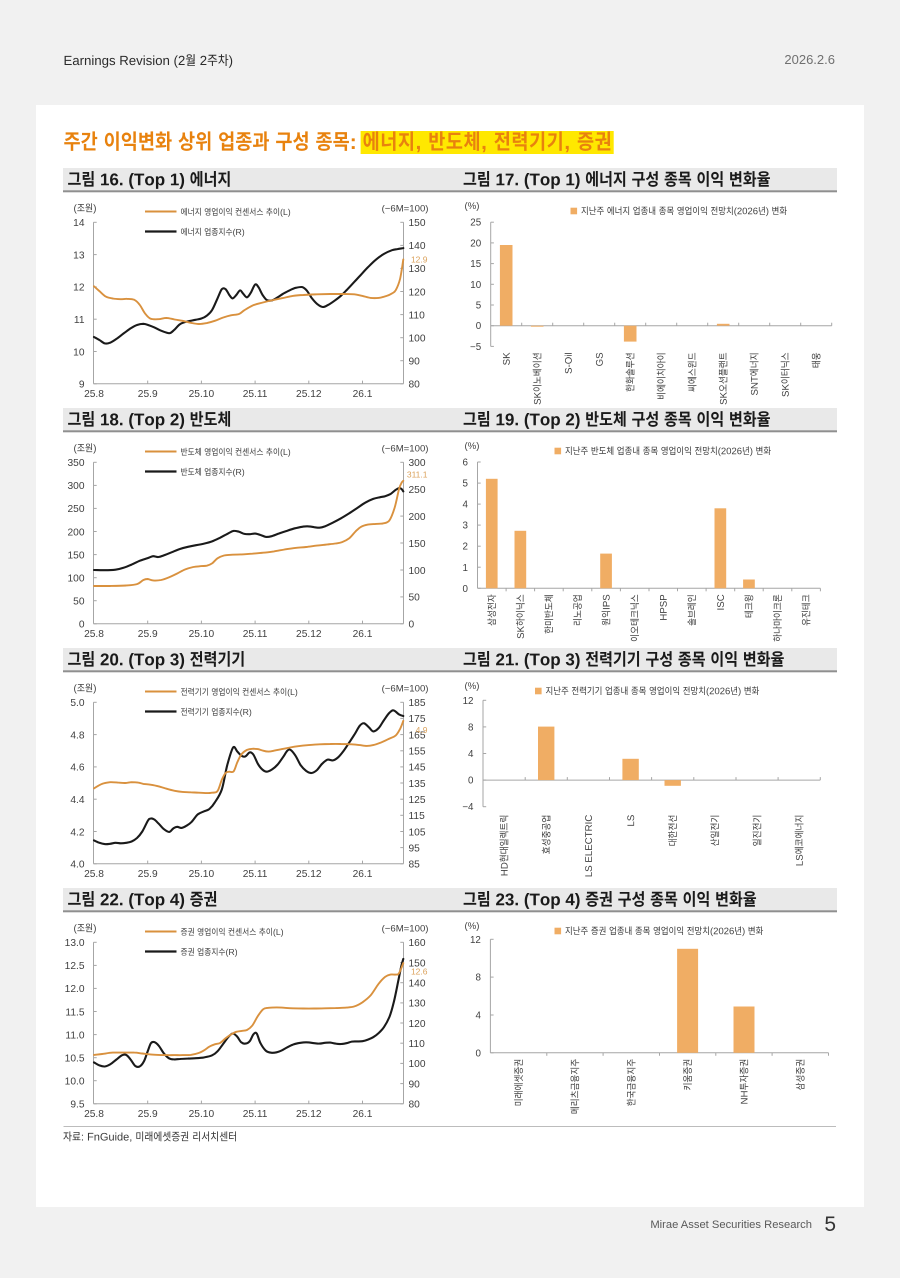 This screenshot has width=900, height=1278. I want to click on svg-text: 95, so click(415, 848).